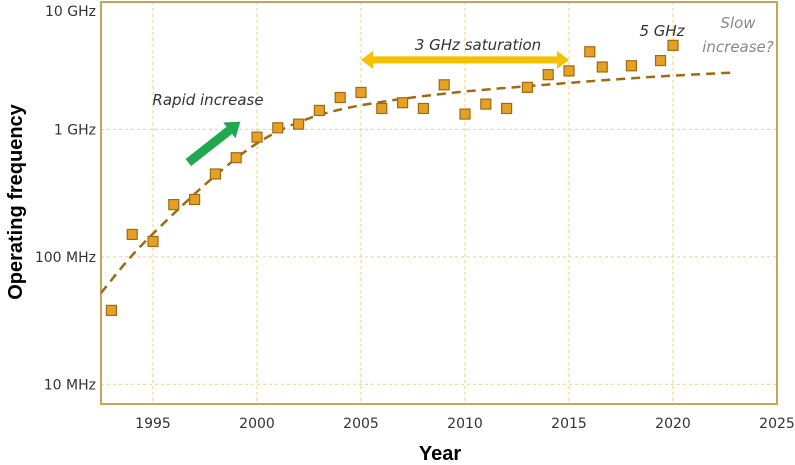  I want to click on y-tick-labels: 10 MHz 100 MHz 1 GHz 10 GHz, so click(65, 198).